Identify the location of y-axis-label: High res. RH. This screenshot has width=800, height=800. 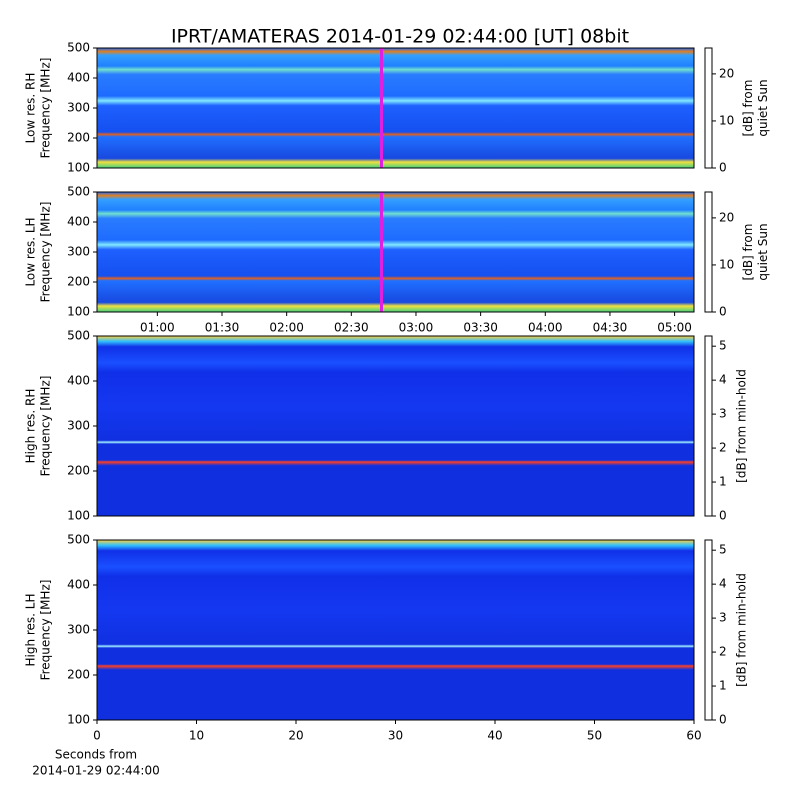
(31, 426).